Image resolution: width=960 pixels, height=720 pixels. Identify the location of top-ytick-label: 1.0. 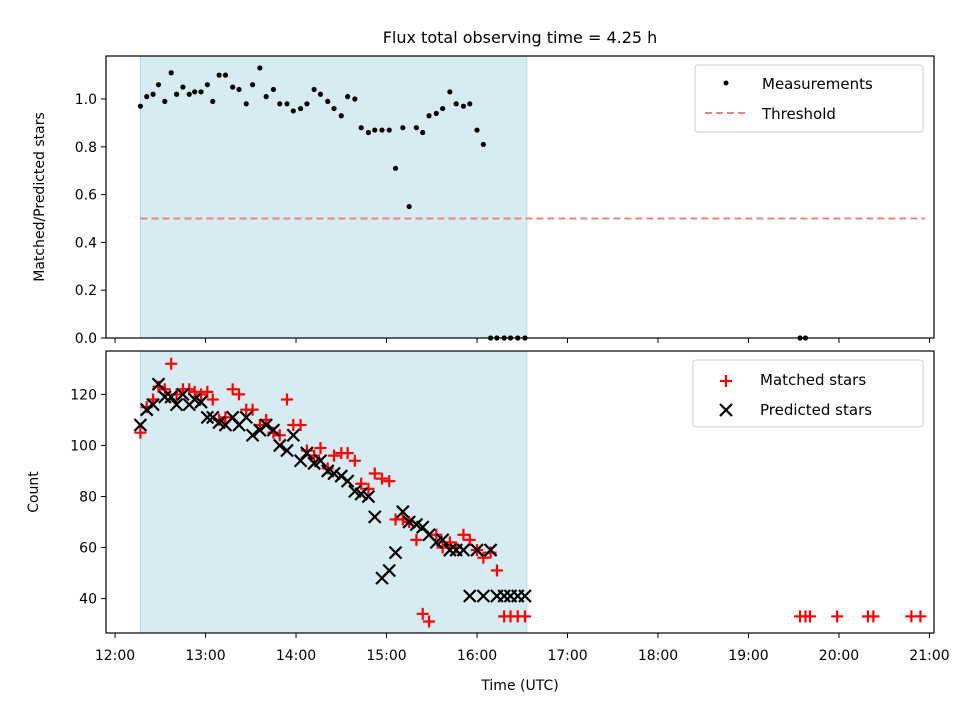
(86, 100).